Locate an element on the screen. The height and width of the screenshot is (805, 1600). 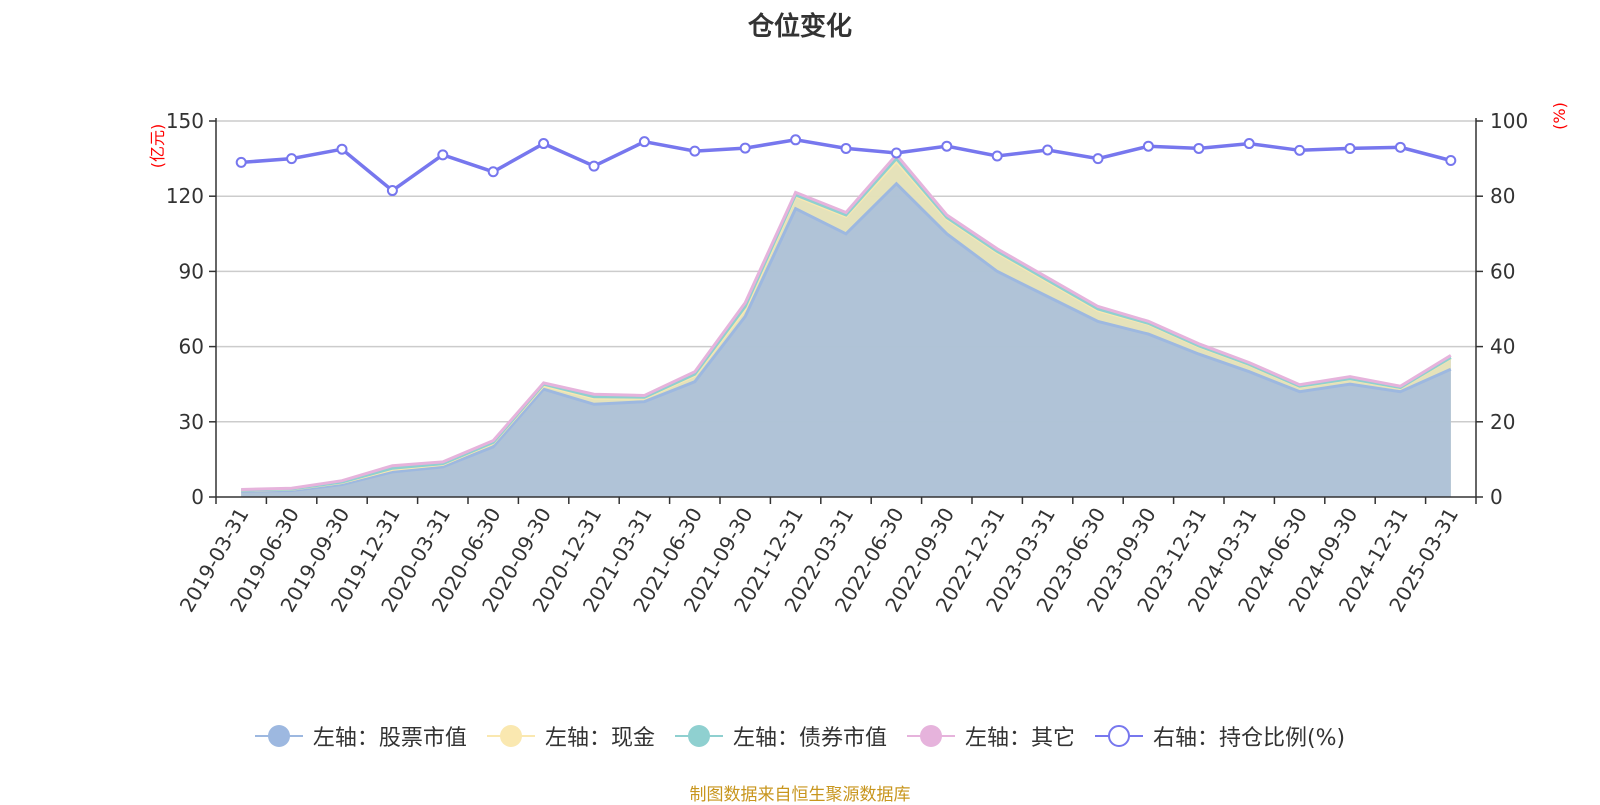
legend-item-stock: 左轴：股票市值 is located at coordinates (360, 736).